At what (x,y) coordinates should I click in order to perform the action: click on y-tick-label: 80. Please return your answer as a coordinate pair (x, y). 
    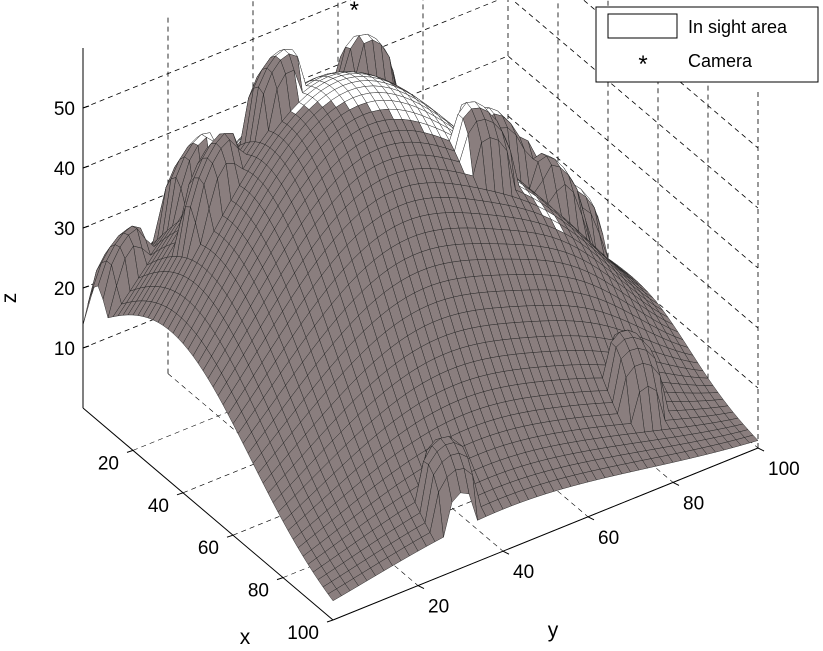
    Looking at the image, I should click on (693, 503).